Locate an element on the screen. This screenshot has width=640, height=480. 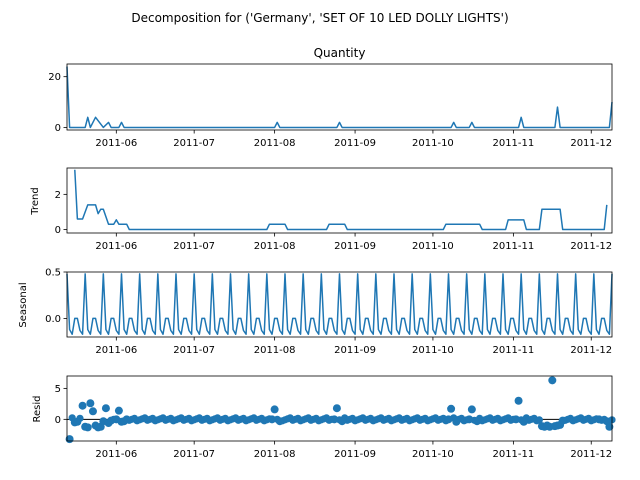
y-tick-label: 20 is located at coordinates (54, 77).